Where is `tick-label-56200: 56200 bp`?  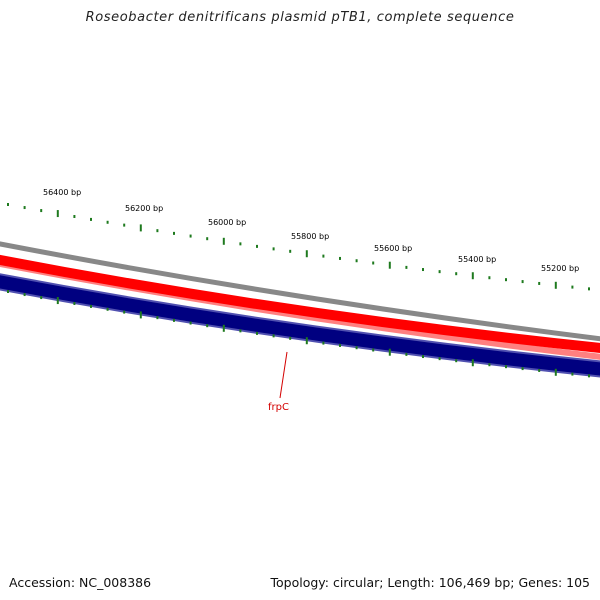 tick-label-56200: 56200 bp is located at coordinates (144, 208).